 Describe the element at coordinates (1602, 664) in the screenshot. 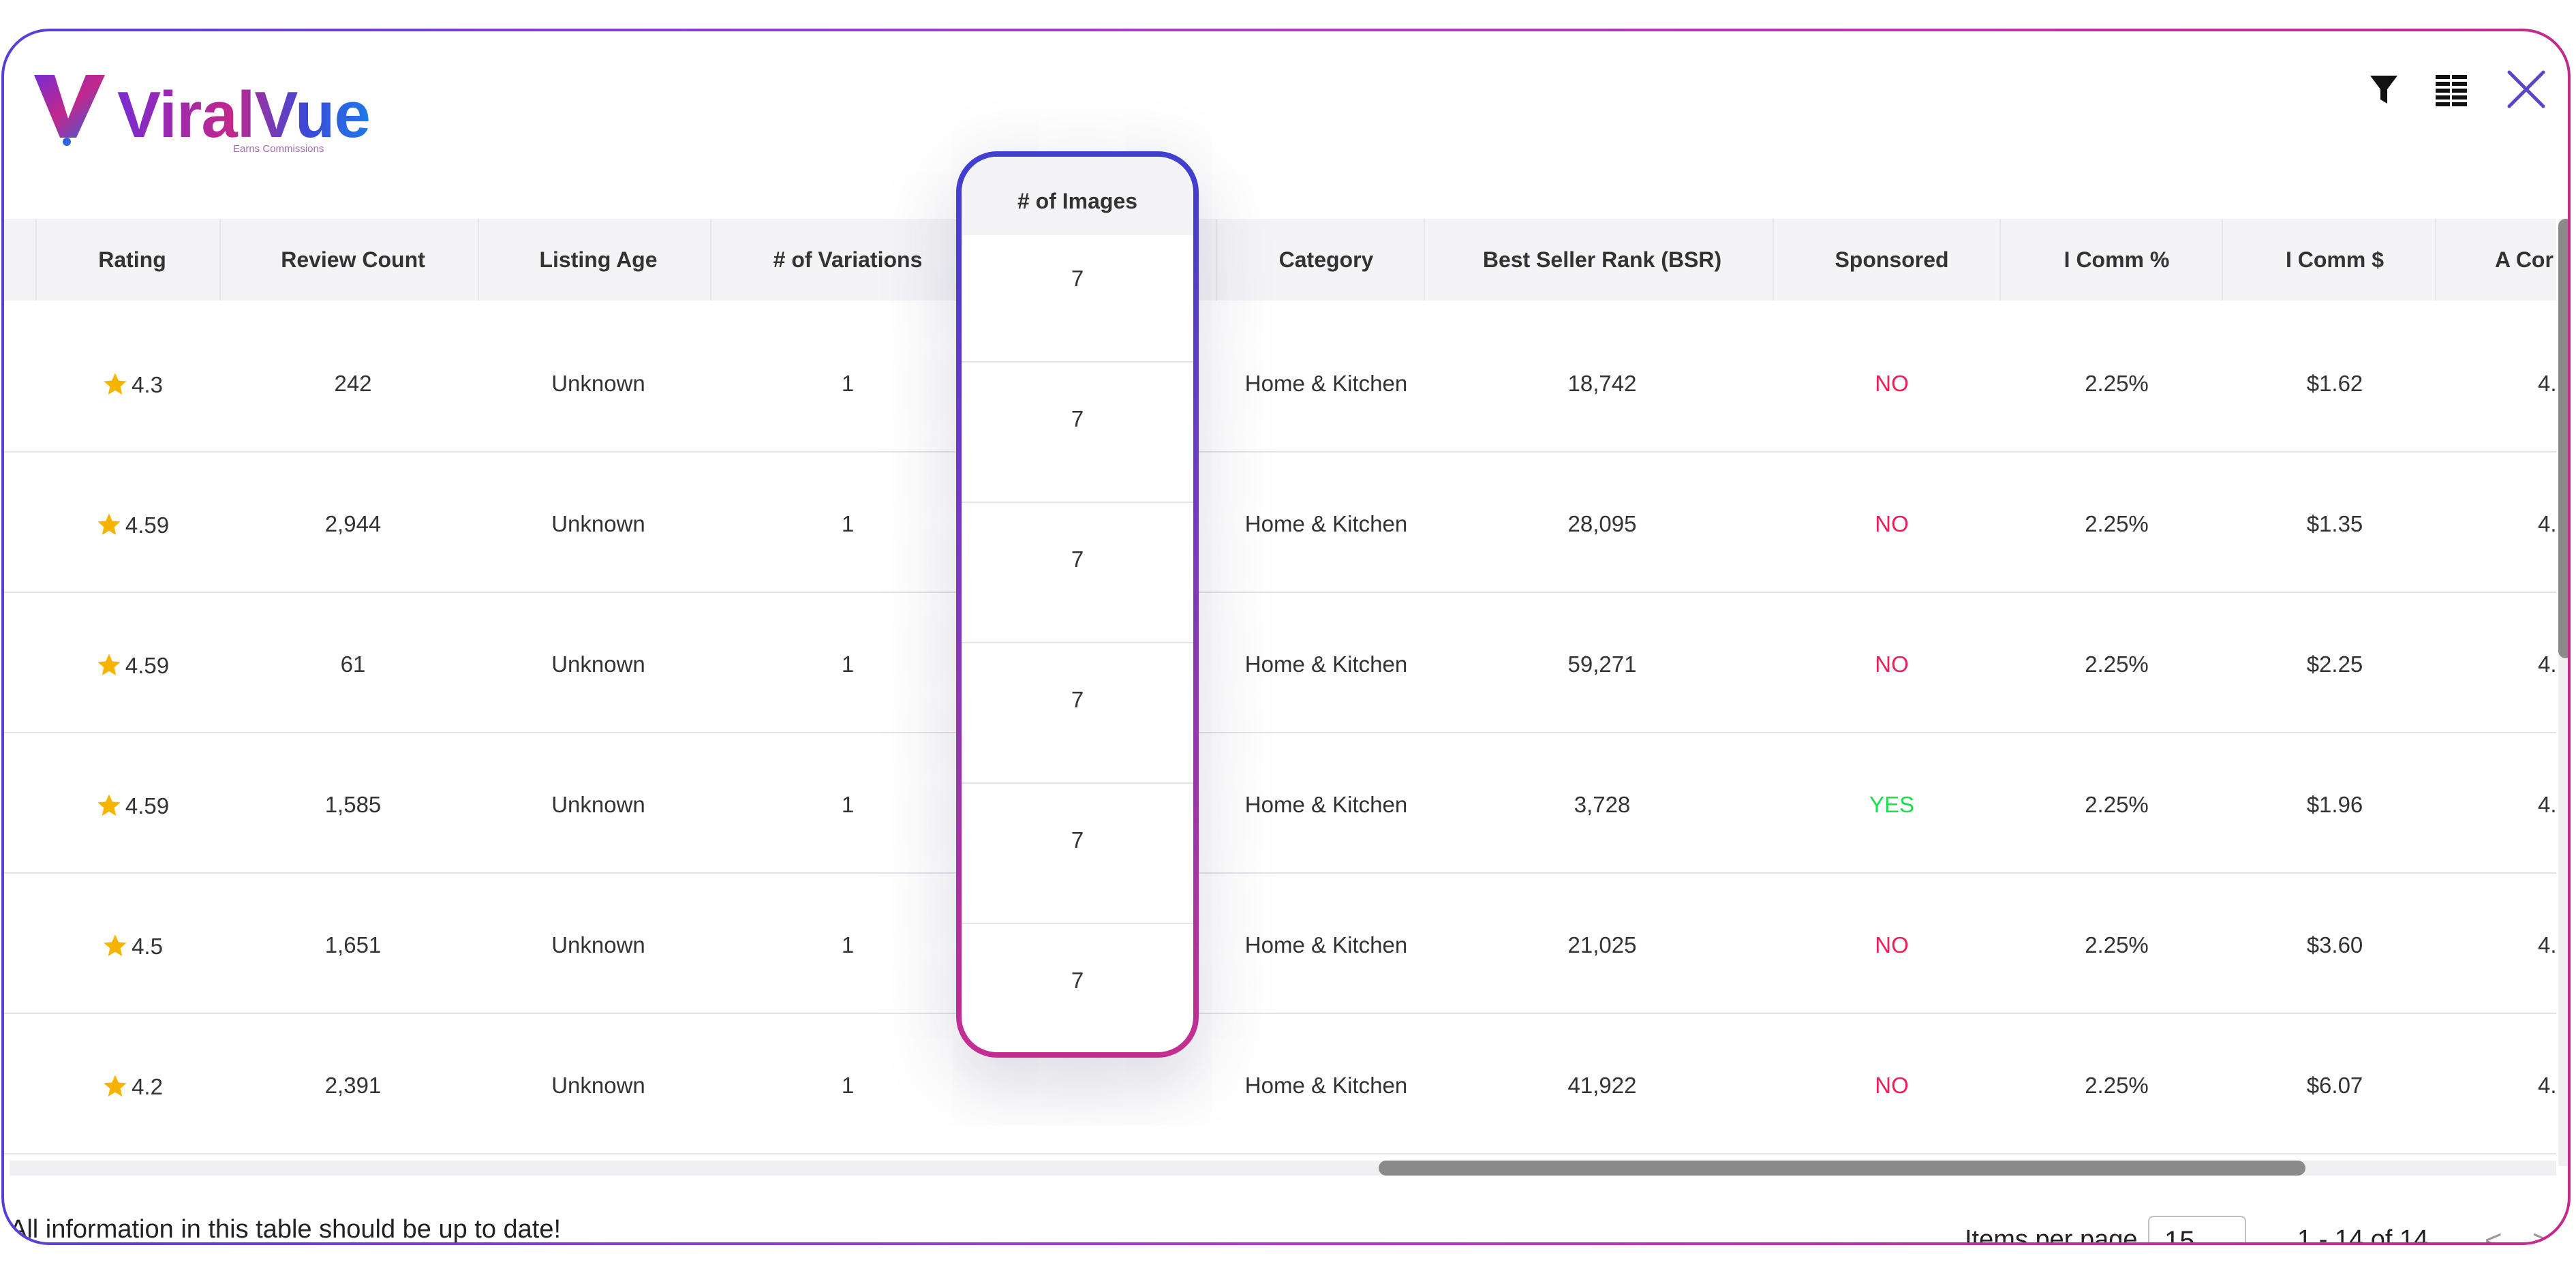

I see `cell-bsr: 59,271` at that location.